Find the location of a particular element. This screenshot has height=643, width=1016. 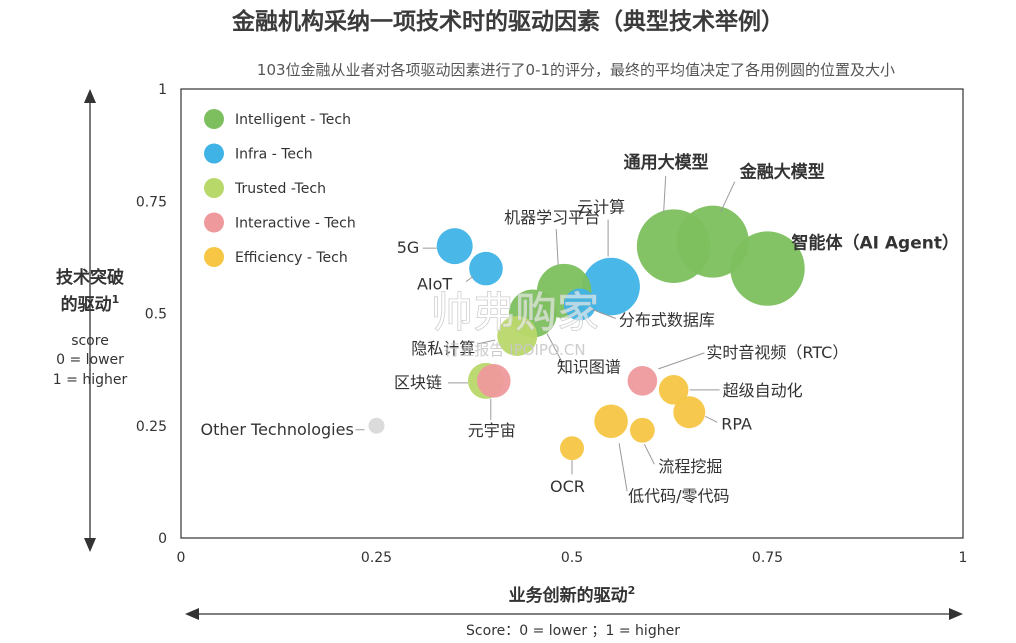

x-axis-ticks: 0 0.25 0.5 0.75 1 is located at coordinates (572, 558).